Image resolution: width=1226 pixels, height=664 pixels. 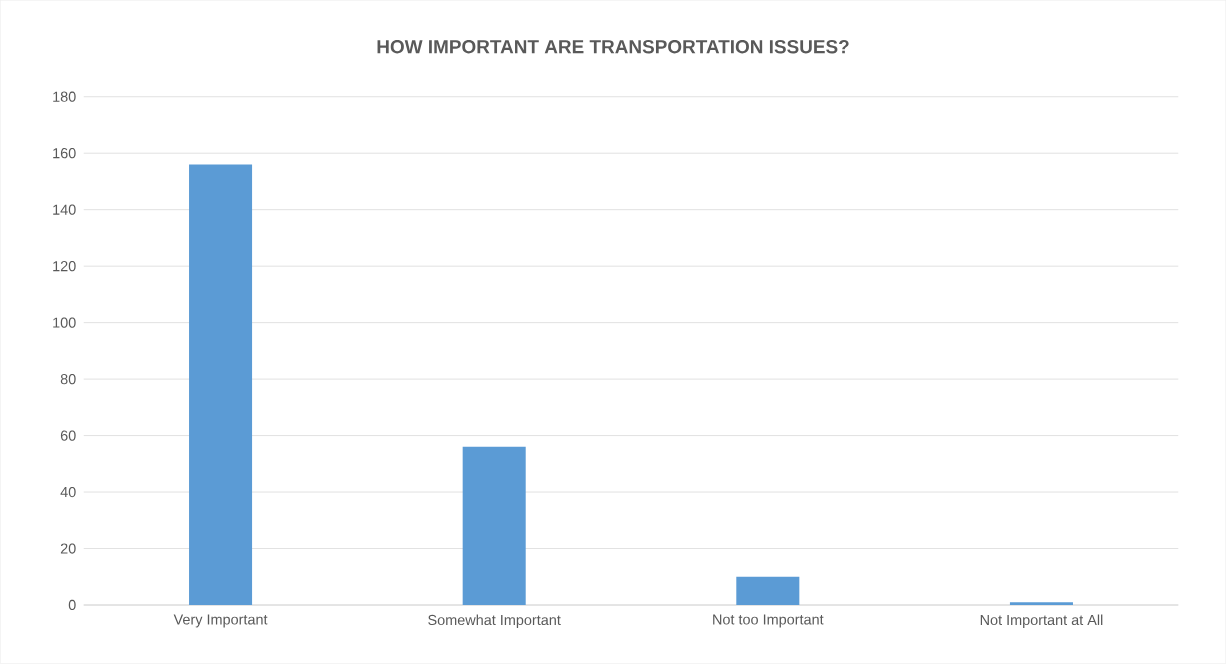 I want to click on x-tick-label: Not Important at All, so click(x=1041, y=621).